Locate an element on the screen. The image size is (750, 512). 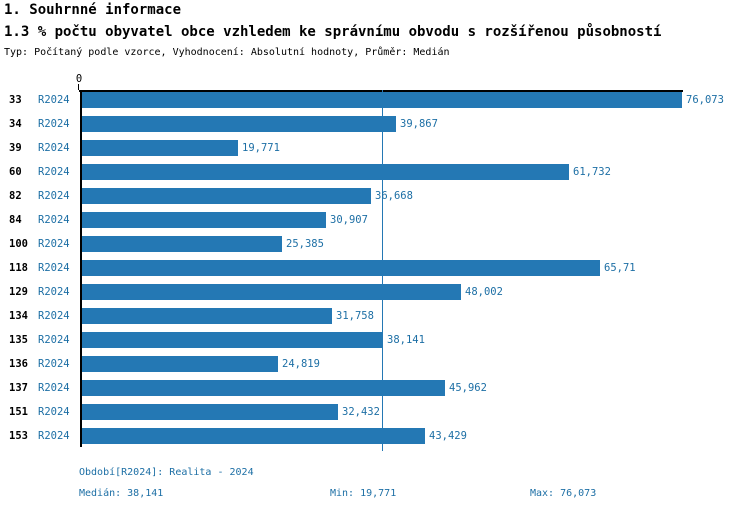
category-label: 151 is located at coordinates (18, 412).